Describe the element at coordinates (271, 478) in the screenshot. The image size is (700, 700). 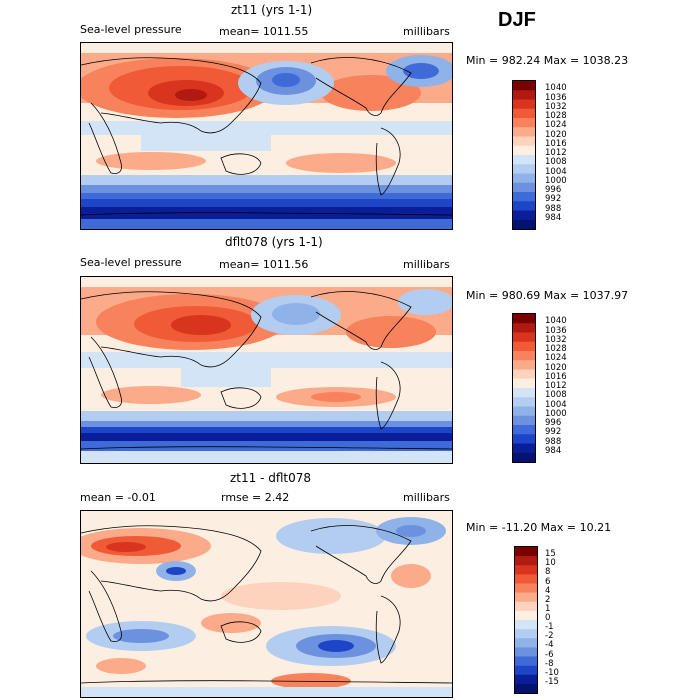
I see `panel3-title: zt11 - dflt078` at that location.